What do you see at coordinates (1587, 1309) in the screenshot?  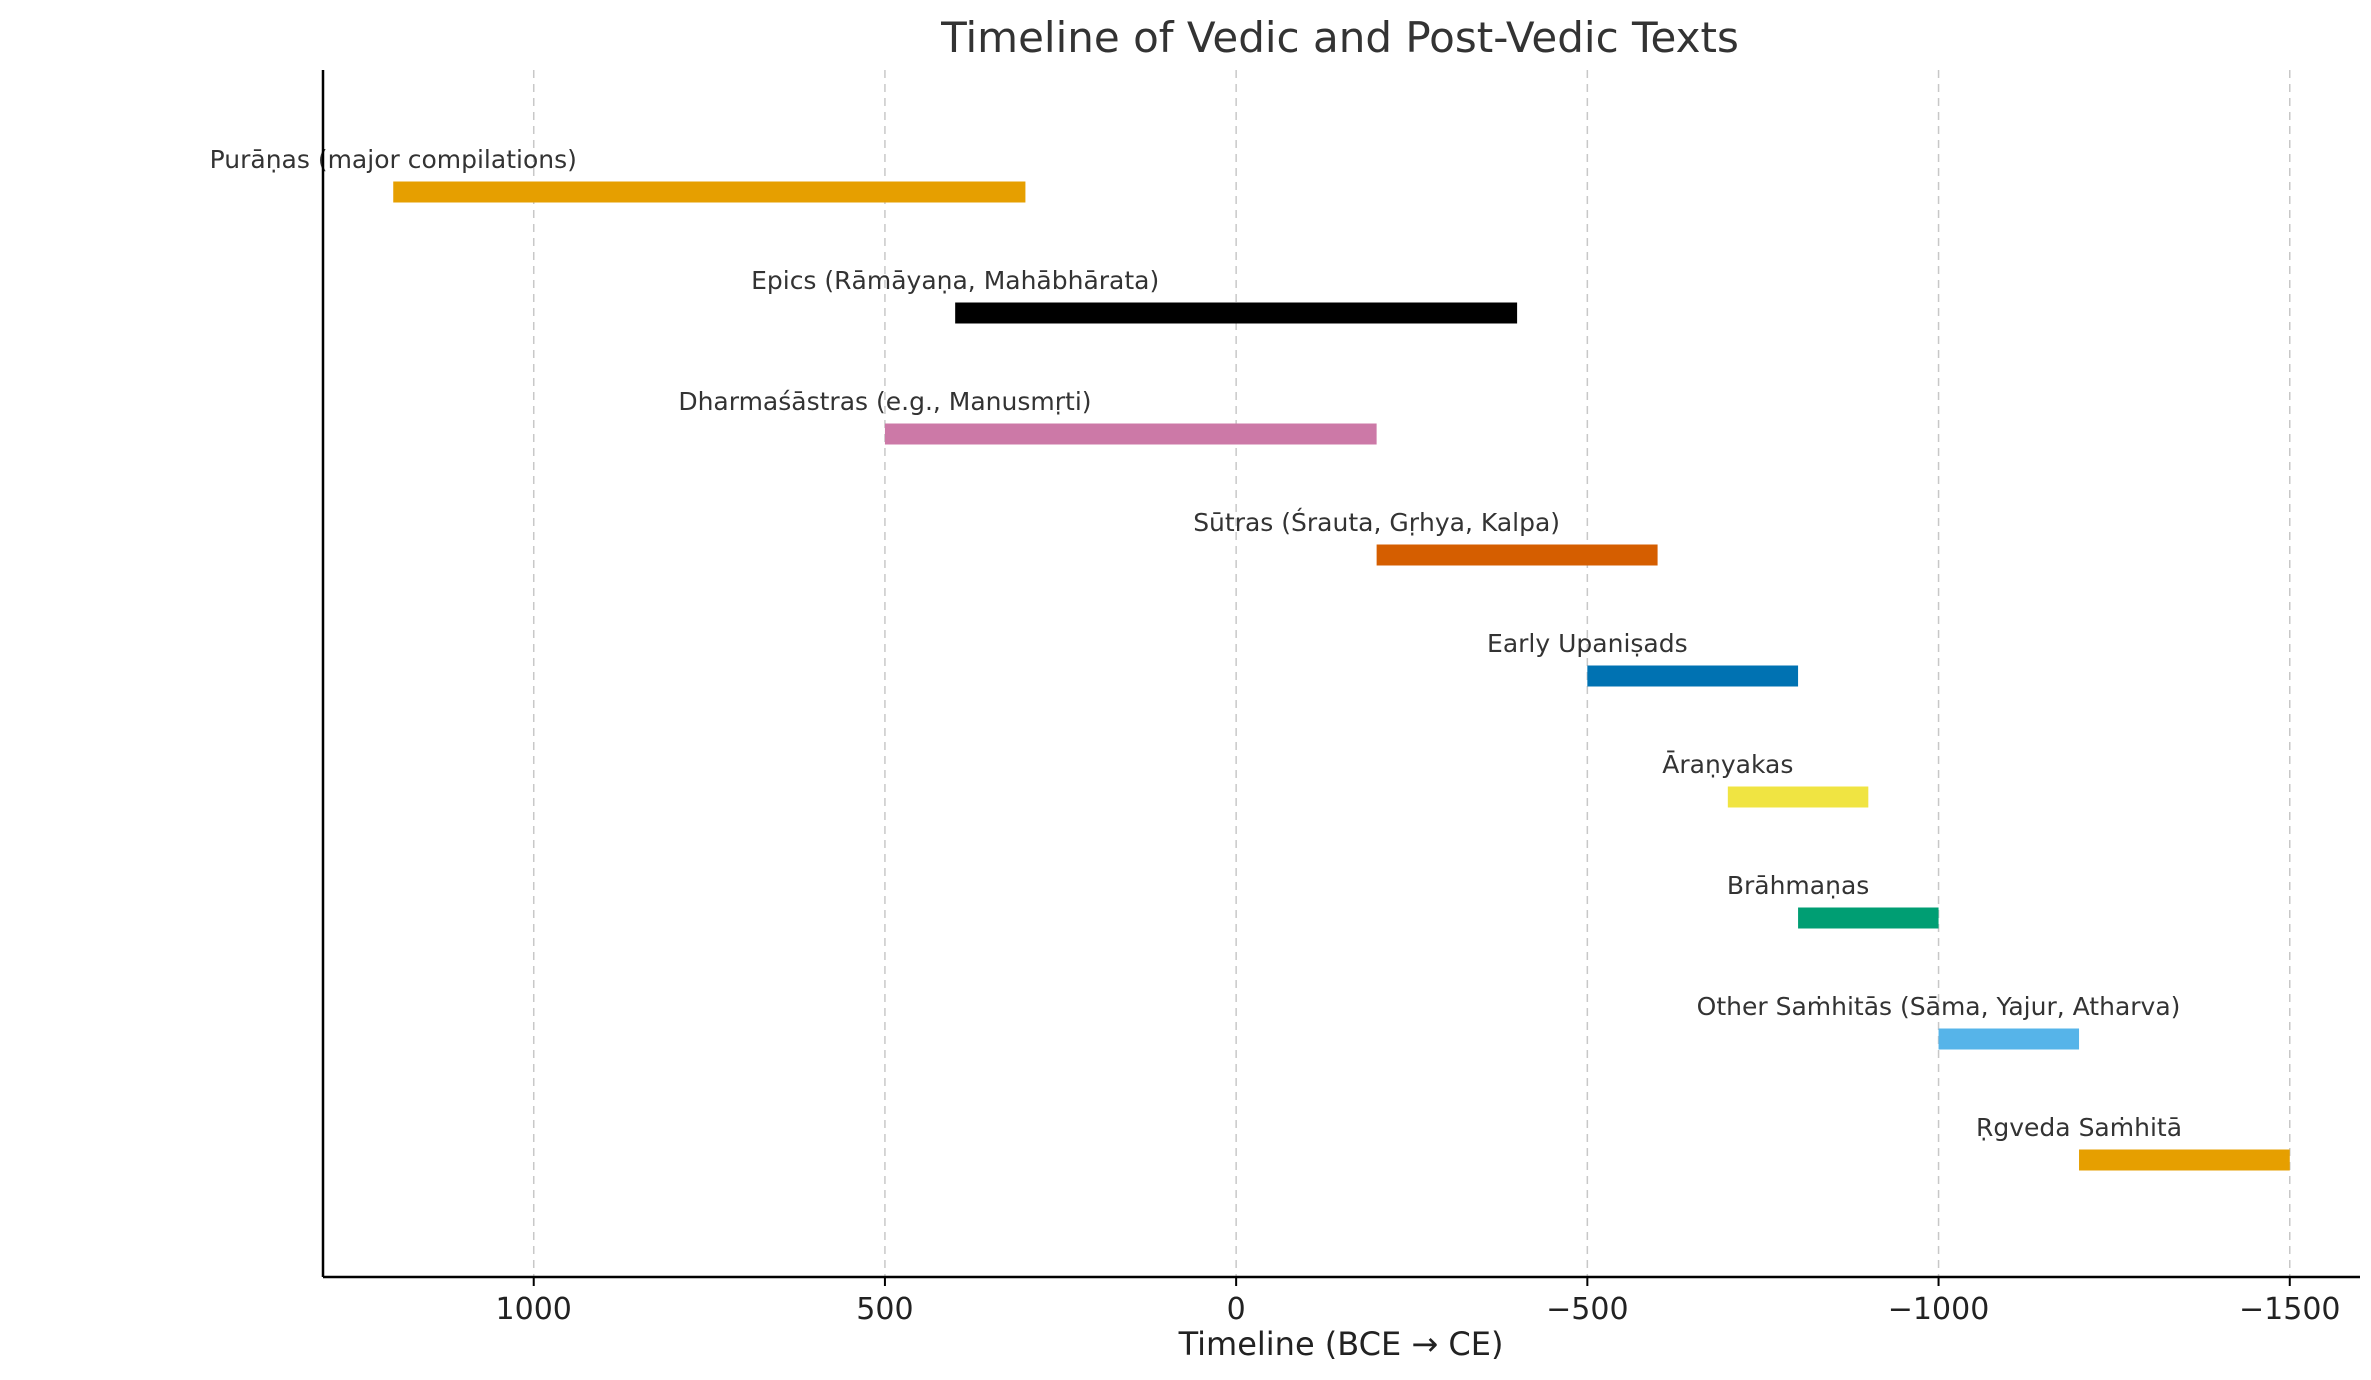 I see `x-tick-label: −500` at bounding box center [1587, 1309].